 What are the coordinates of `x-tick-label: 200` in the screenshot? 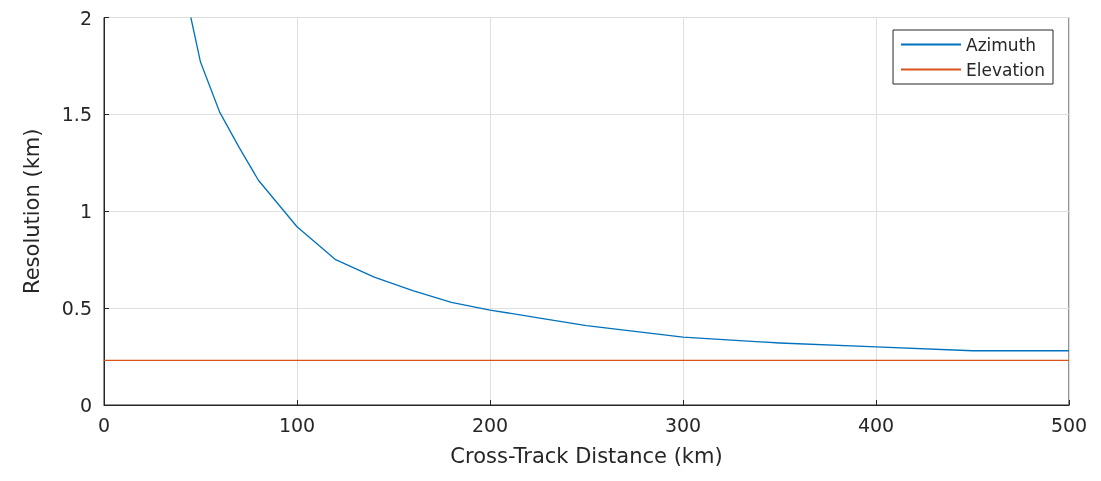 It's located at (490, 424).